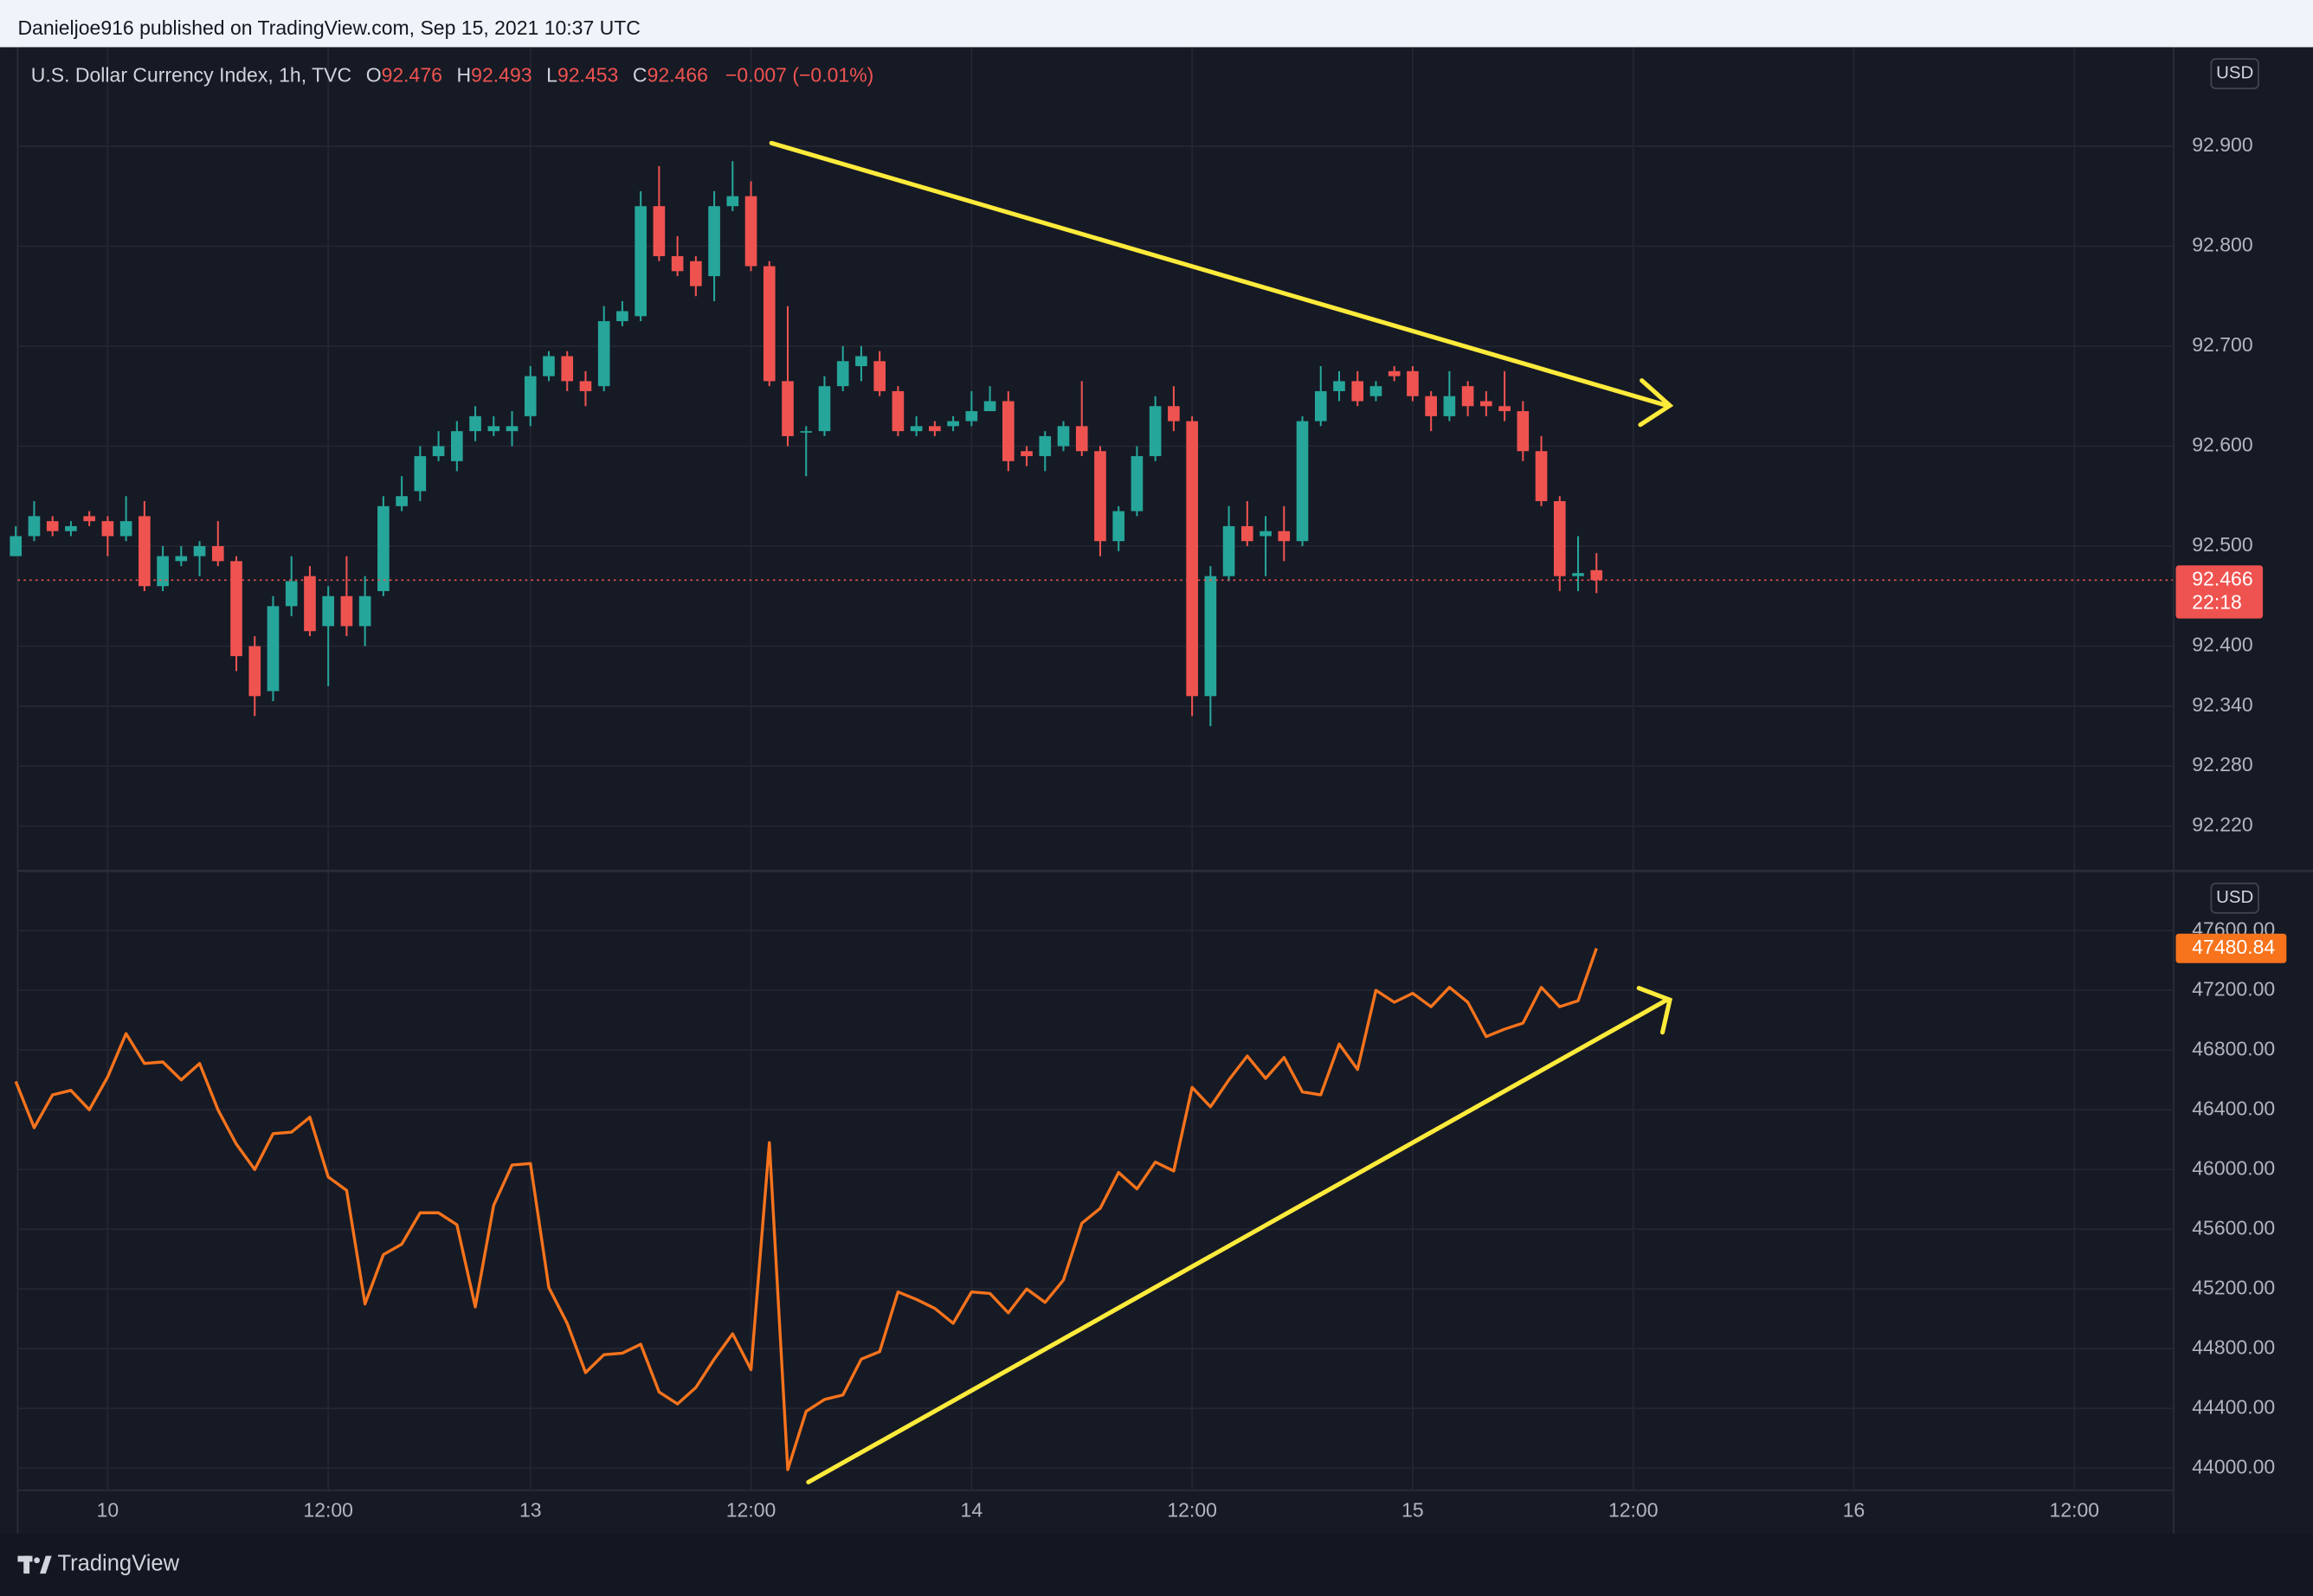 Image resolution: width=2313 pixels, height=1596 pixels. What do you see at coordinates (2233, 1346) in the screenshot?
I see `y-tick-label: 44800.00` at bounding box center [2233, 1346].